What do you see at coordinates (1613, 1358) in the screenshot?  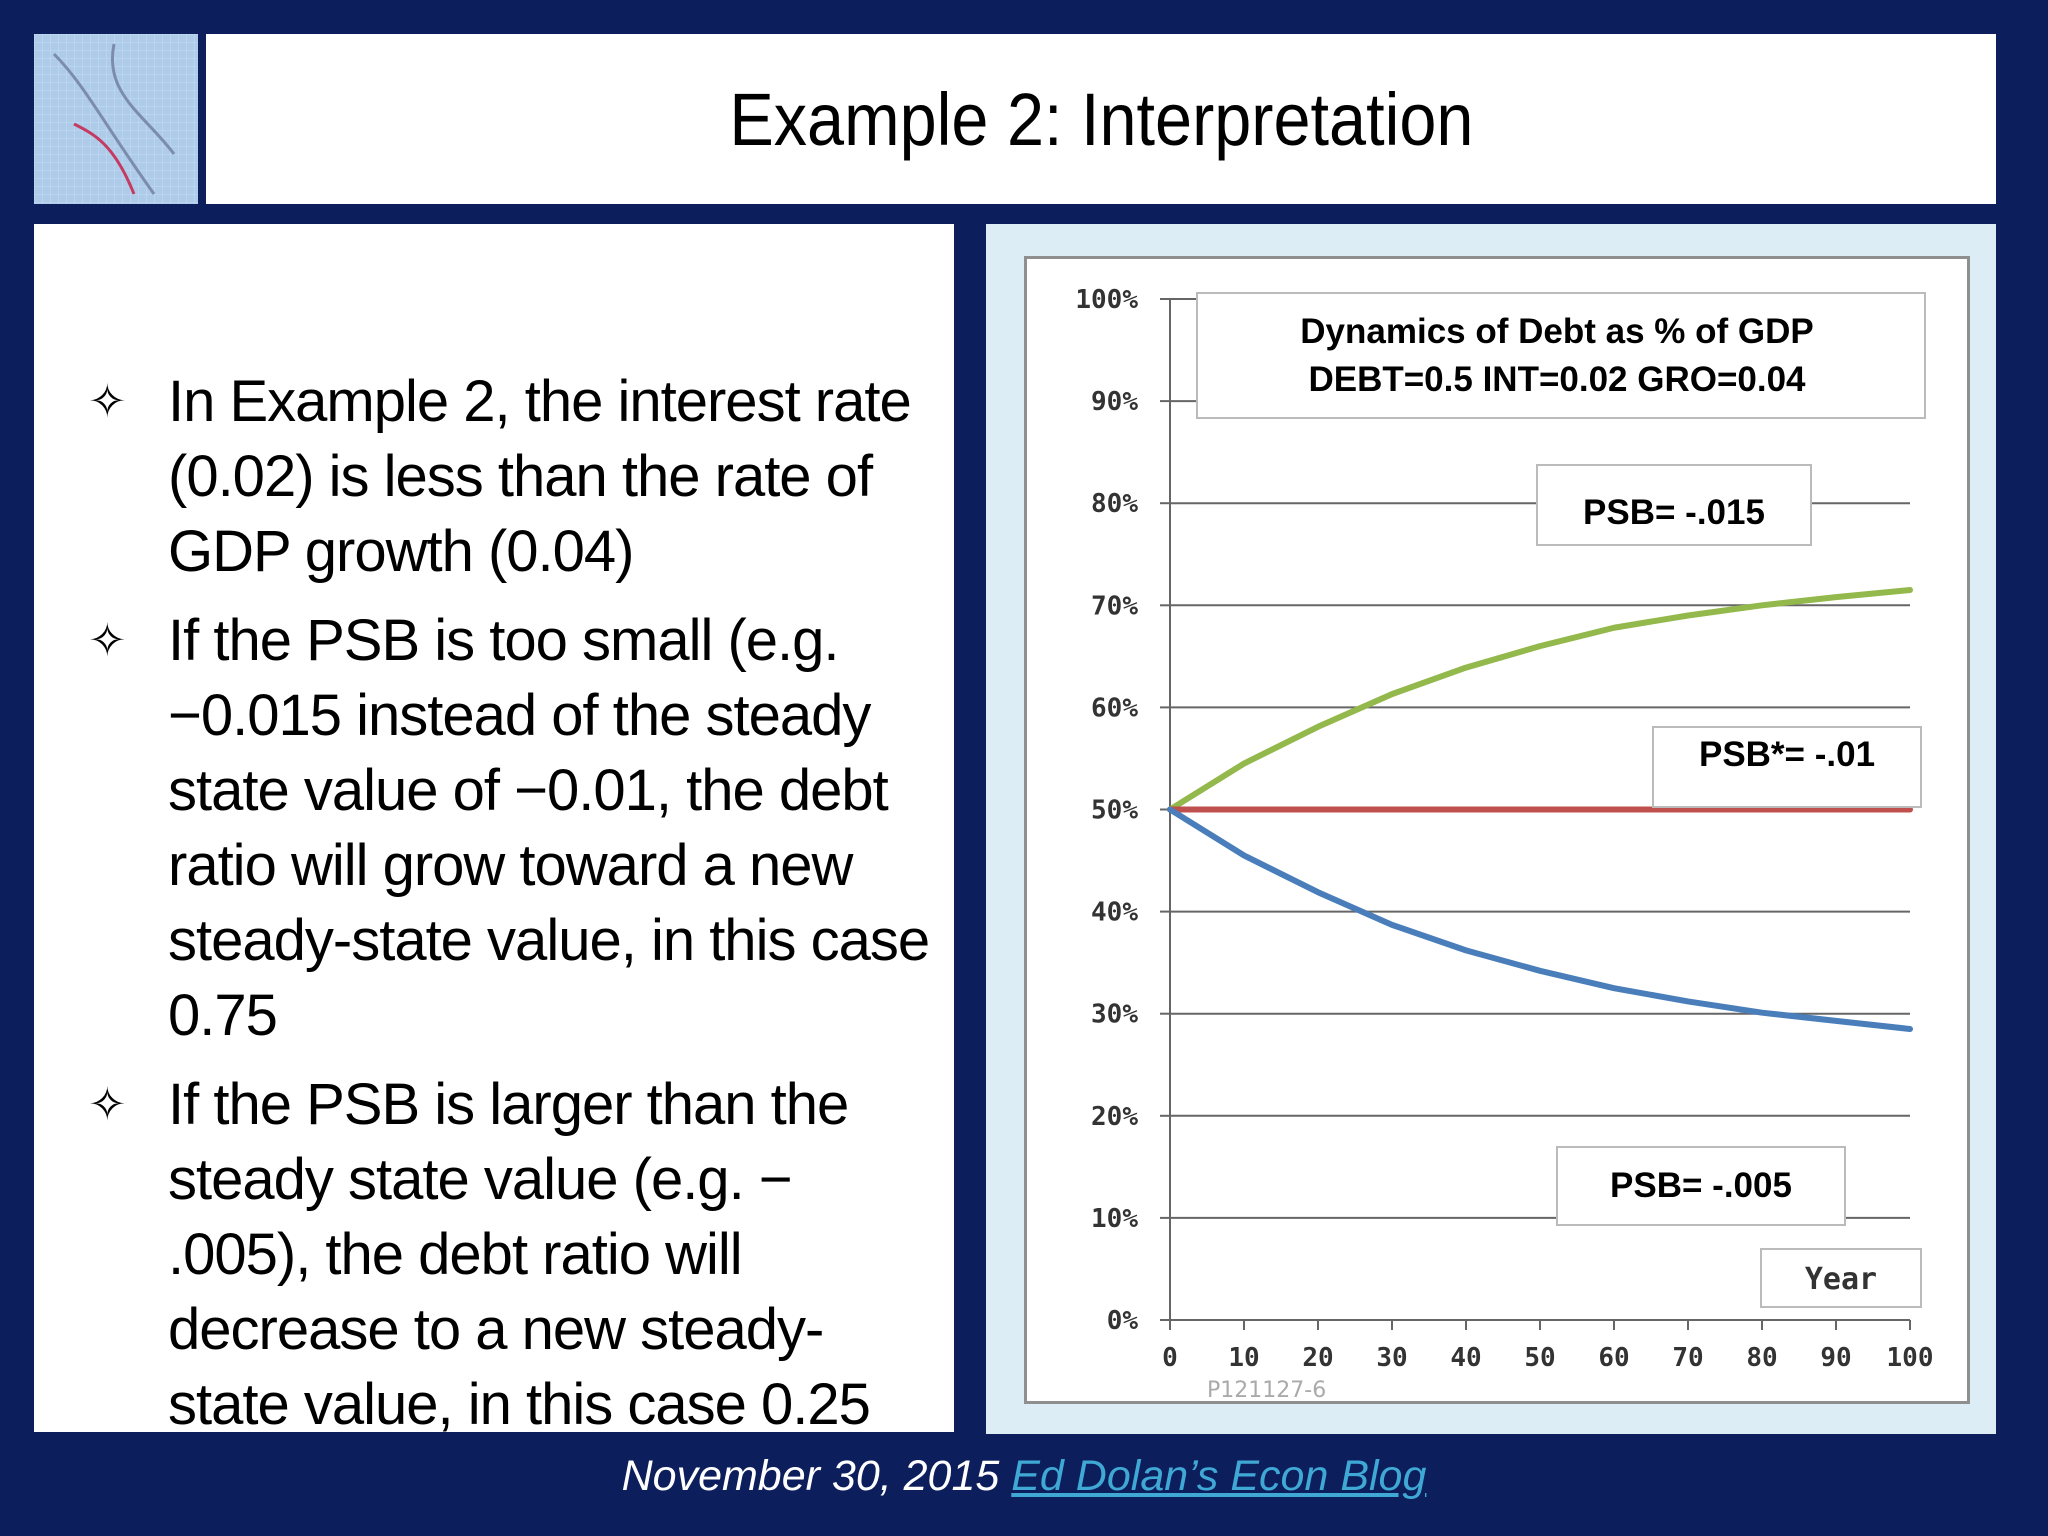 I see `x-tick-label: 60` at bounding box center [1613, 1358].